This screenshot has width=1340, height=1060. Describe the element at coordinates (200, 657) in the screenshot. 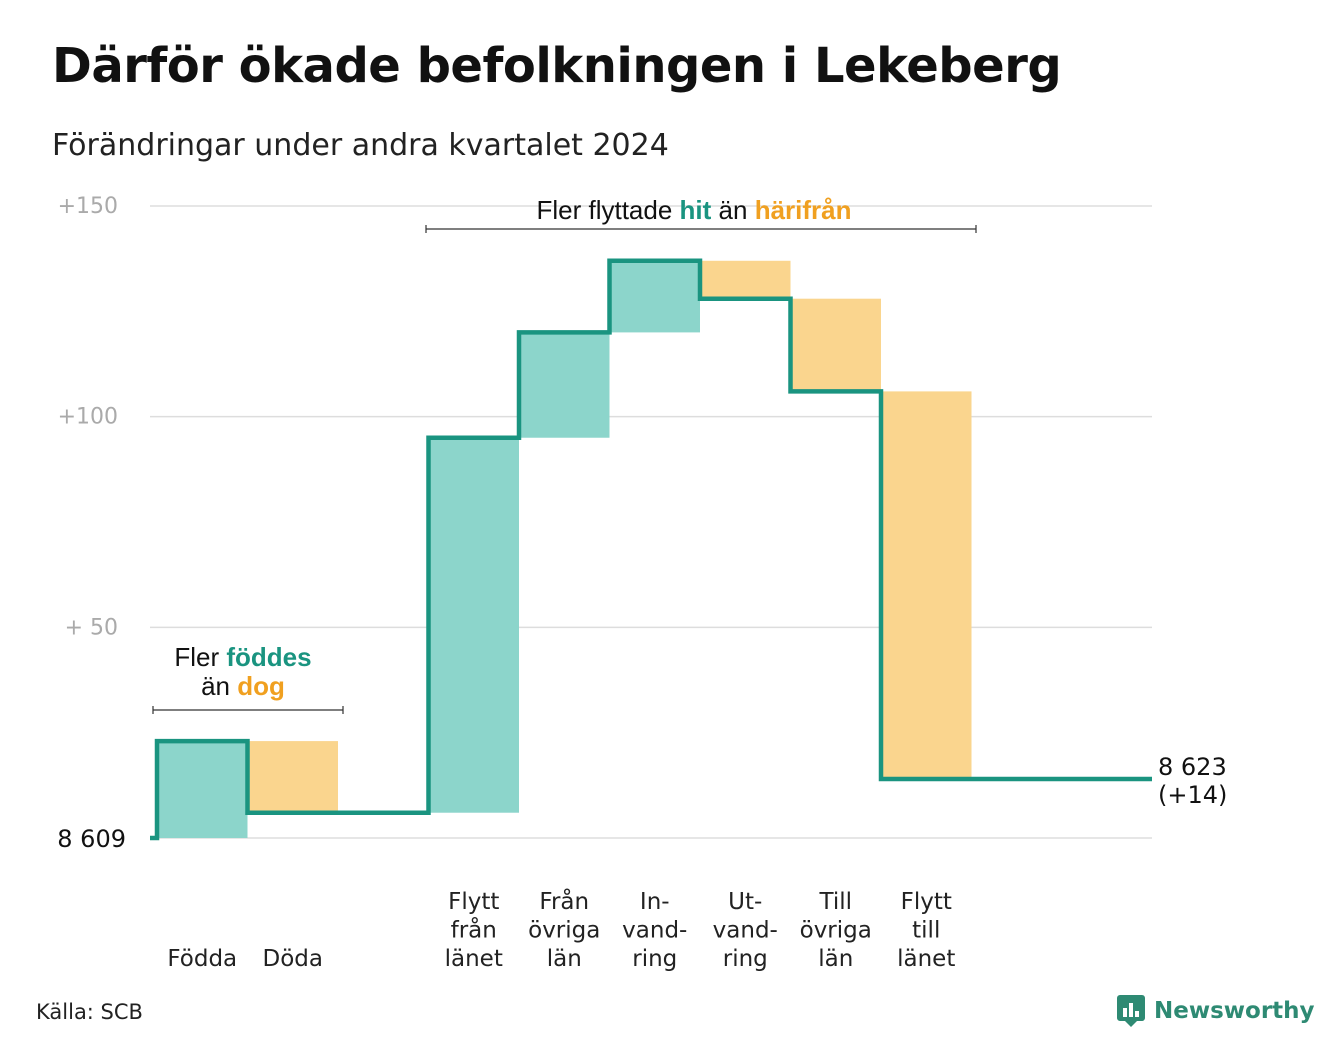

I see `annotation-part: Fler` at that location.